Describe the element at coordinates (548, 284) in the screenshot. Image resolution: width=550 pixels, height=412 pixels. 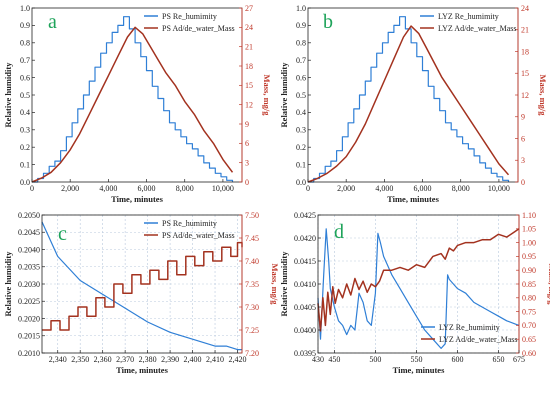
I see `y2-axis-label: Mass, mg/g` at that location.